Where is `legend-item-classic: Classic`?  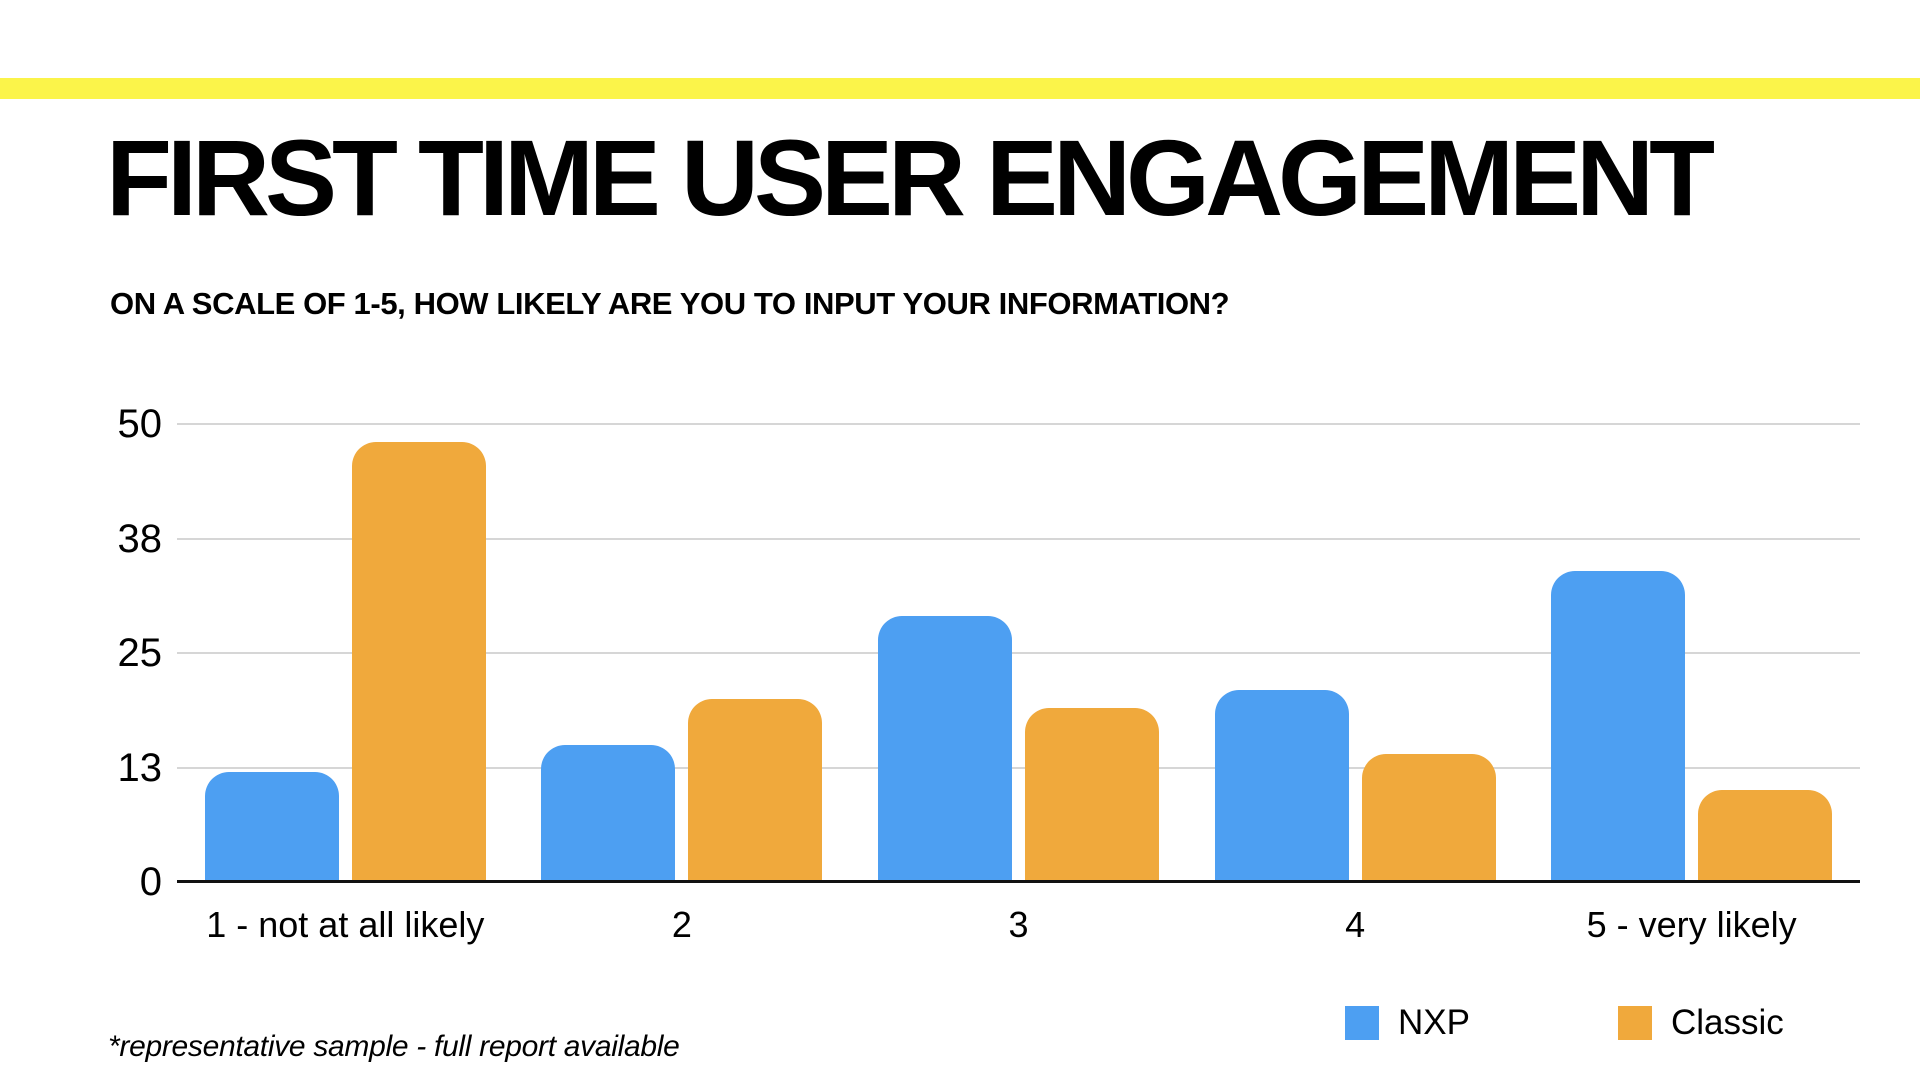 legend-item-classic: Classic is located at coordinates (1700, 1023).